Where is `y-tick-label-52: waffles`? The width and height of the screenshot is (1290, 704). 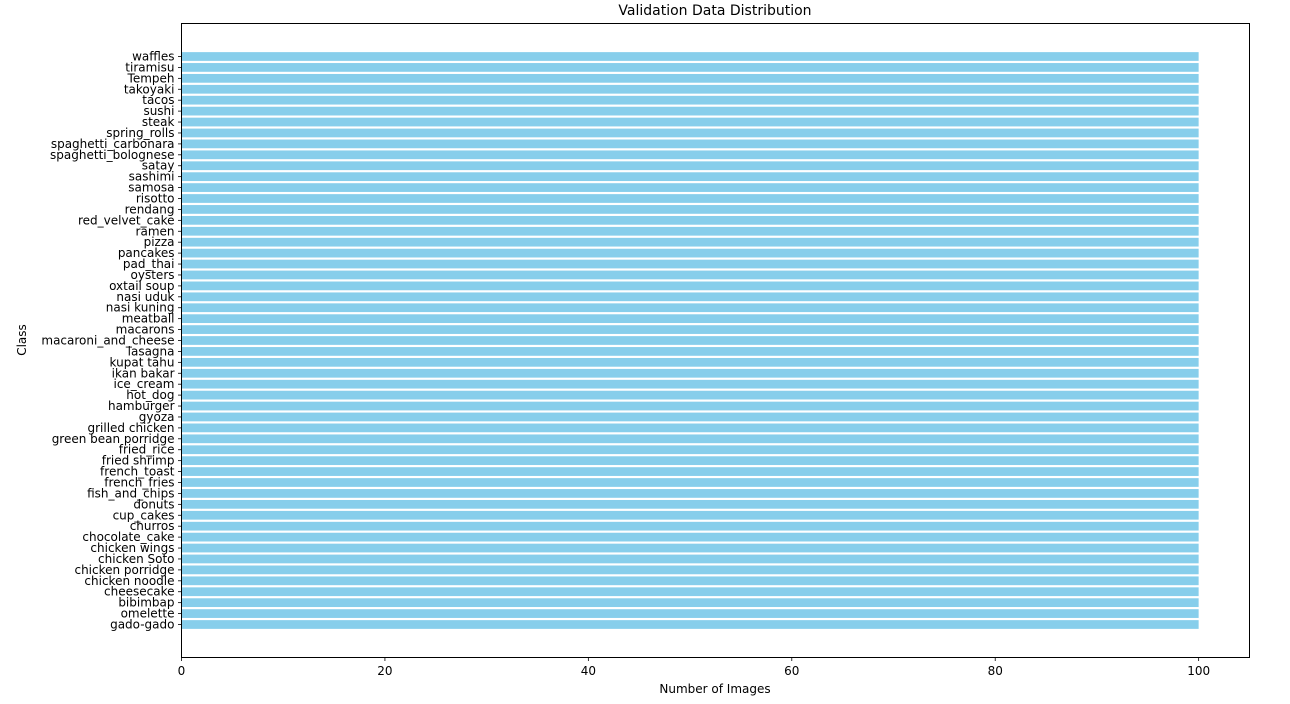 y-tick-label-52: waffles is located at coordinates (153, 57).